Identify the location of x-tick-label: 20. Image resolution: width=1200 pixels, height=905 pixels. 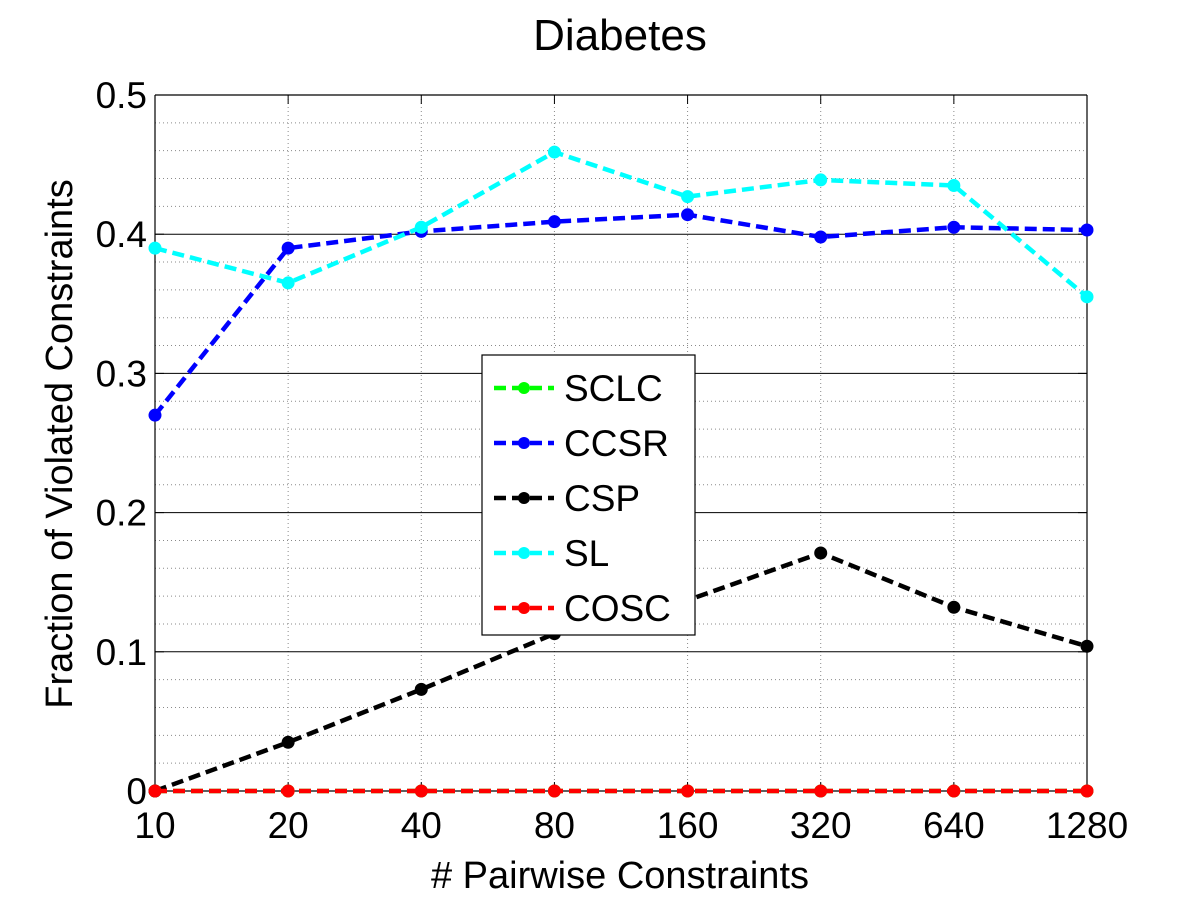
(288, 825).